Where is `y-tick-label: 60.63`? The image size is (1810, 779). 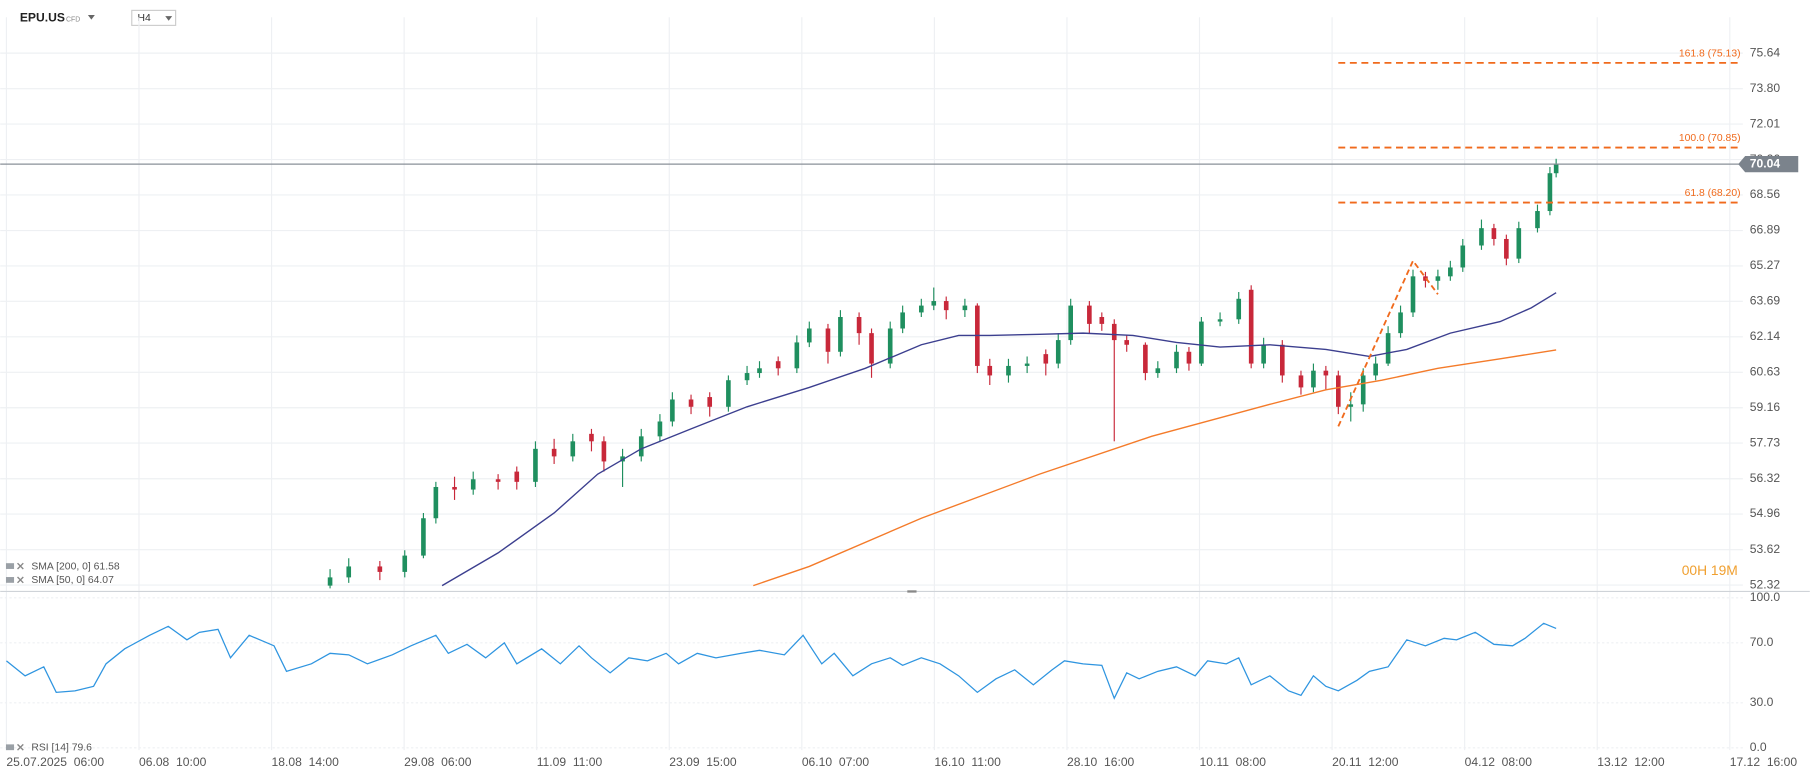
y-tick-label: 60.63 is located at coordinates (1765, 372).